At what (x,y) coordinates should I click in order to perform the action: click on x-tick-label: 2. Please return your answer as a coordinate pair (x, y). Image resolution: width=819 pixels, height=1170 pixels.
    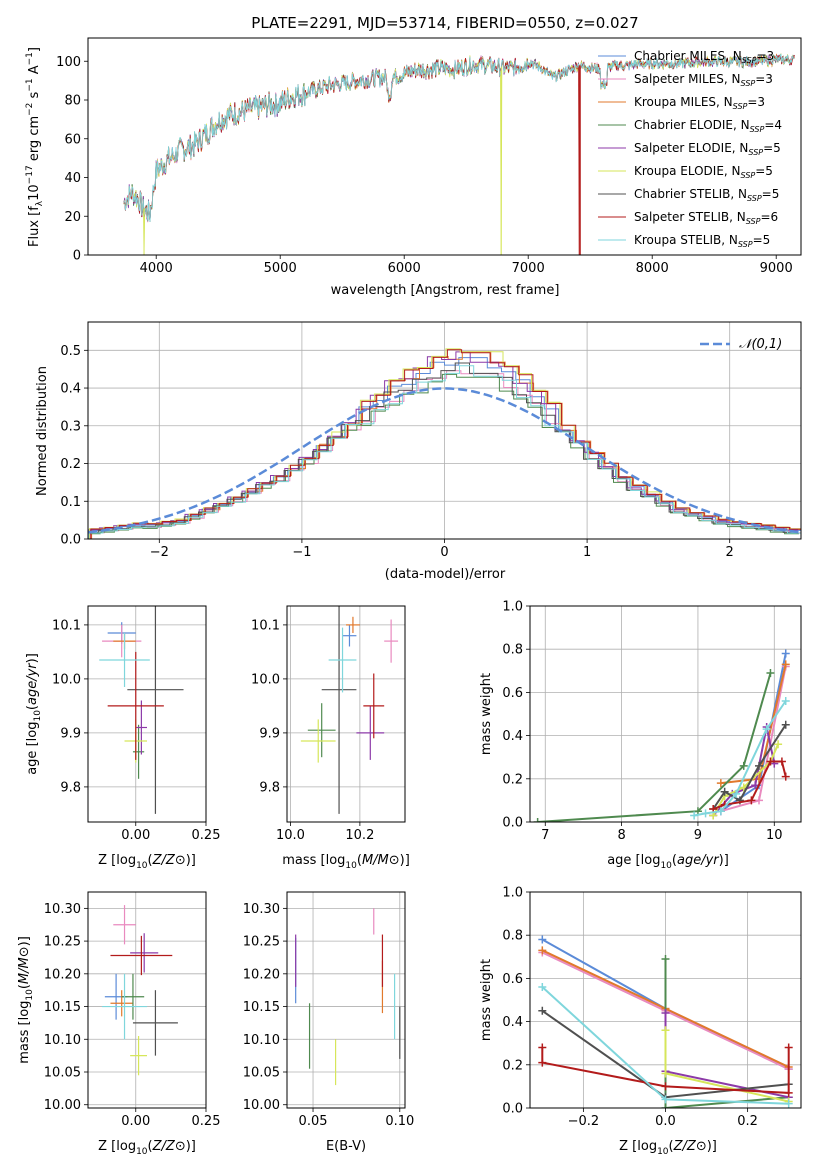
    Looking at the image, I should click on (730, 552).